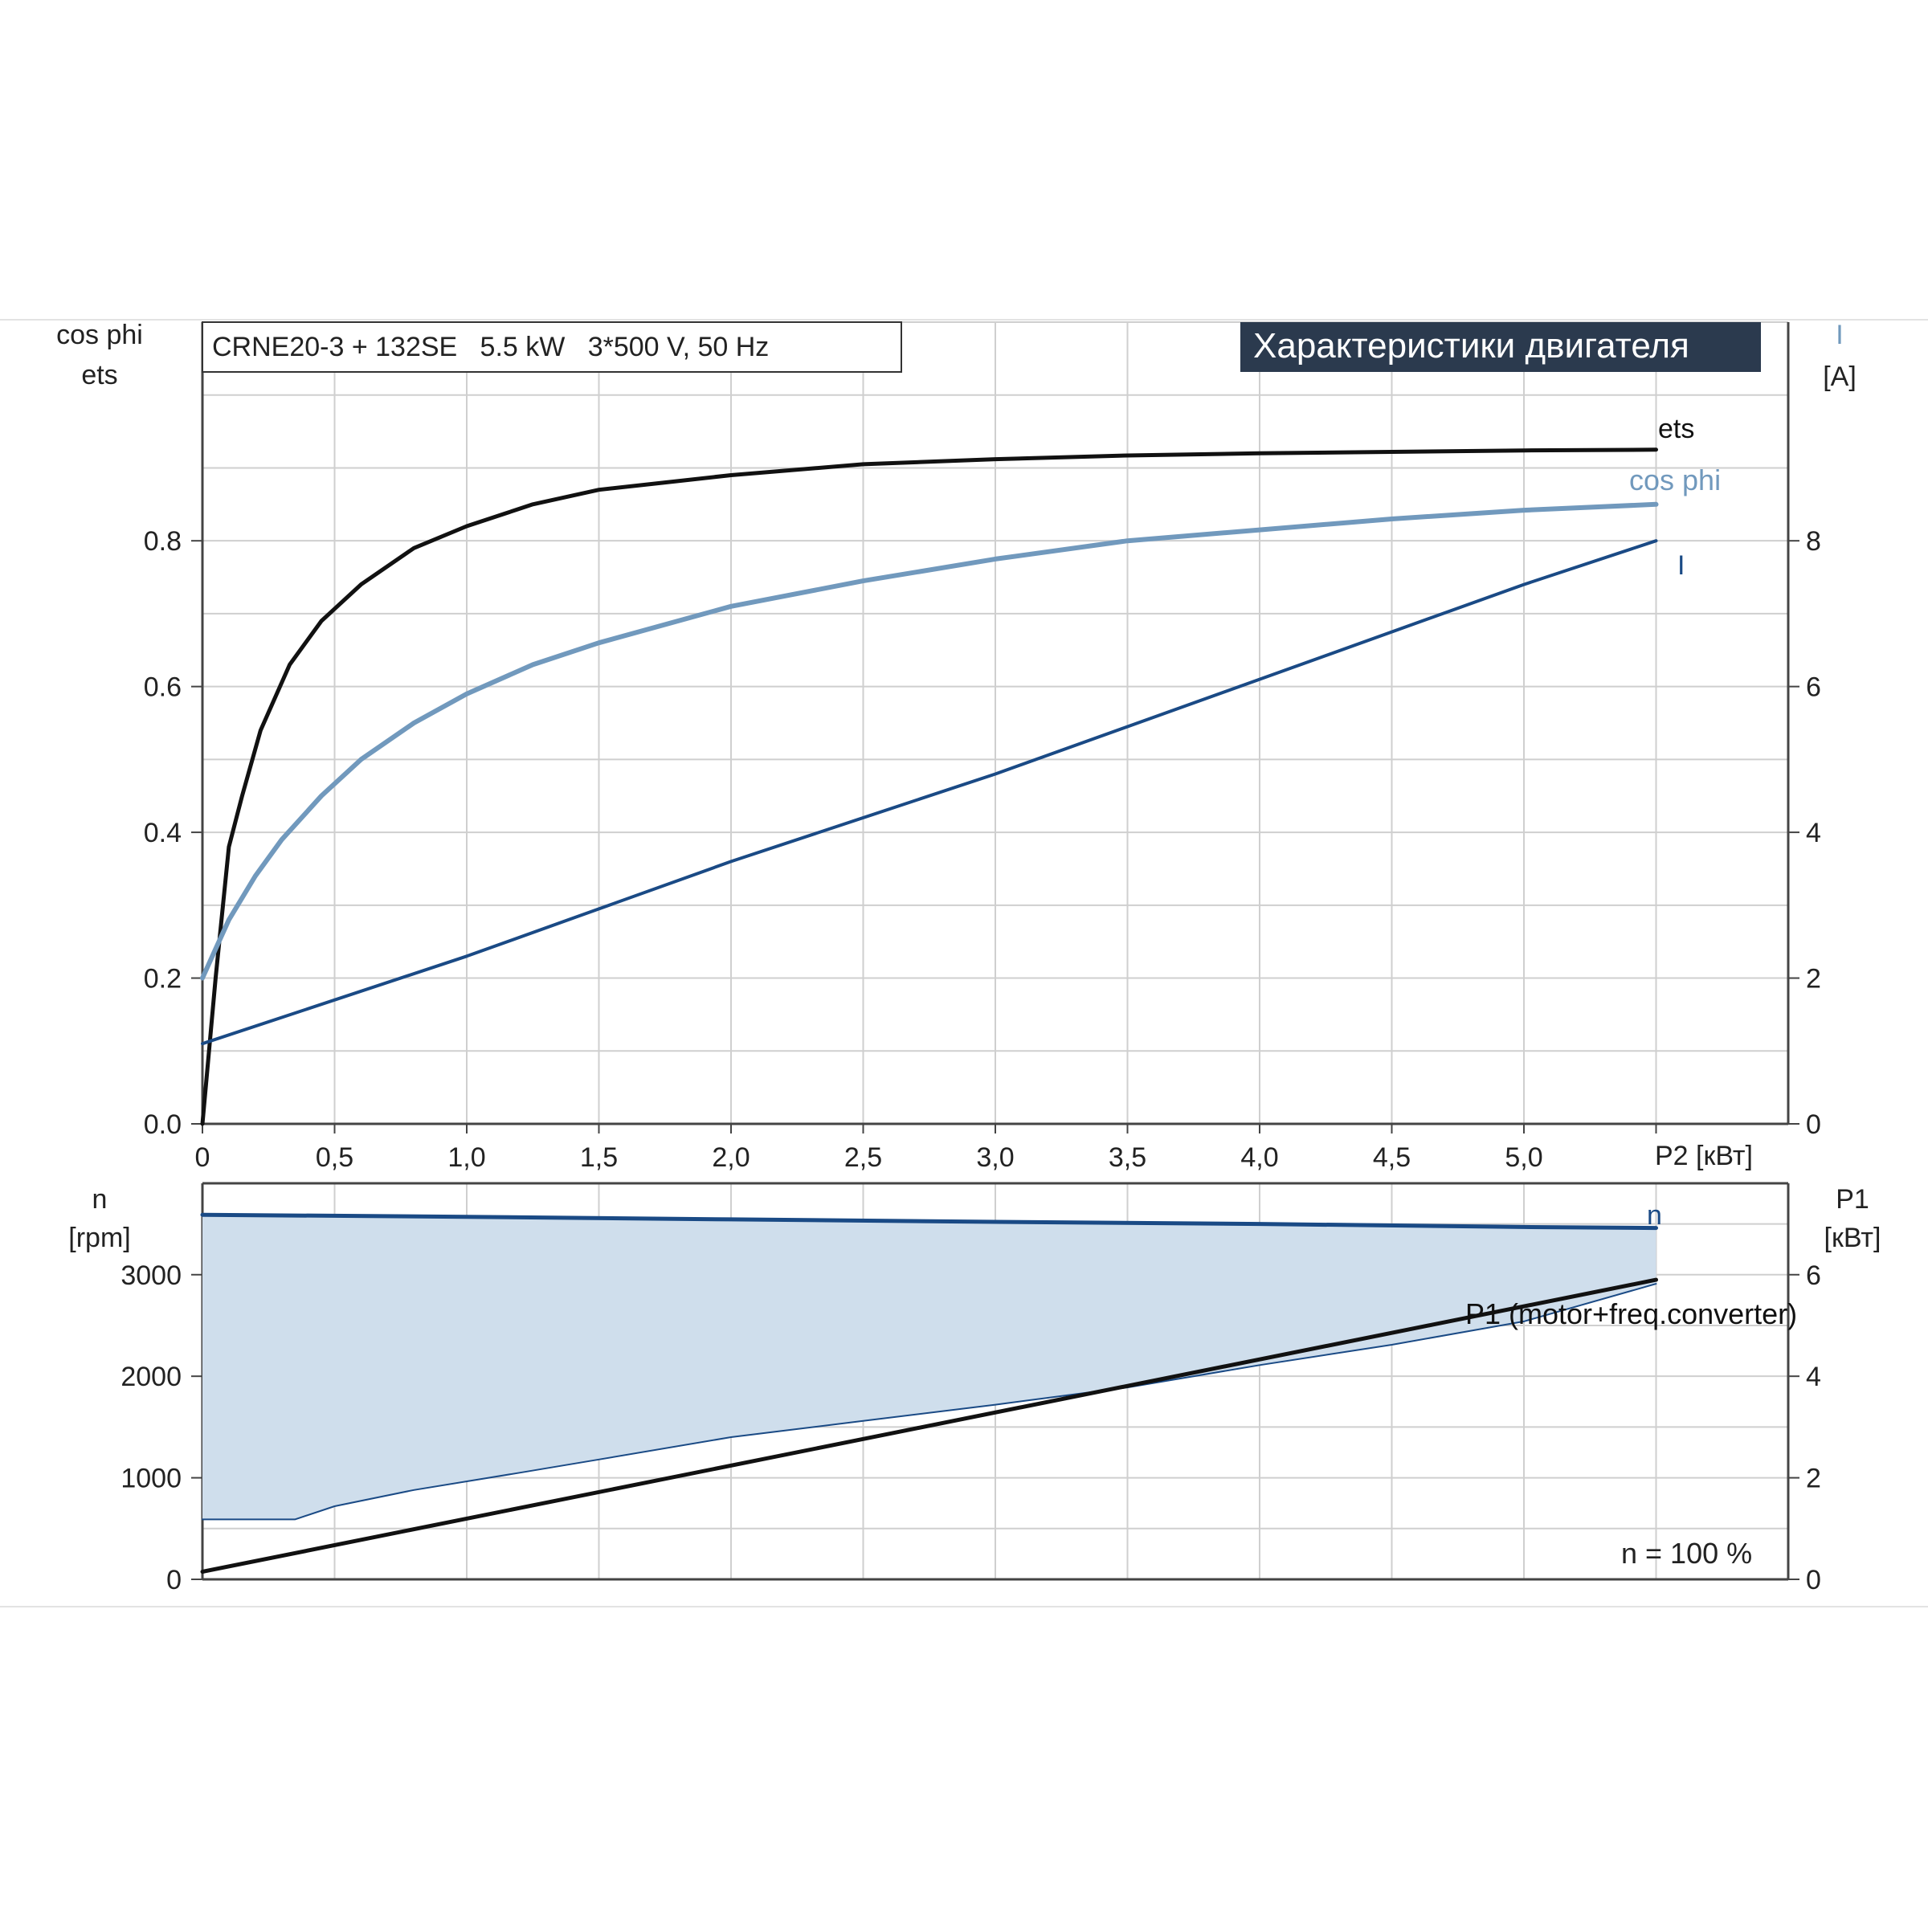 The height and width of the screenshot is (1932, 1928). Describe the element at coordinates (100, 335) in the screenshot. I see `y-left-label-cosphi: cos phi` at that location.